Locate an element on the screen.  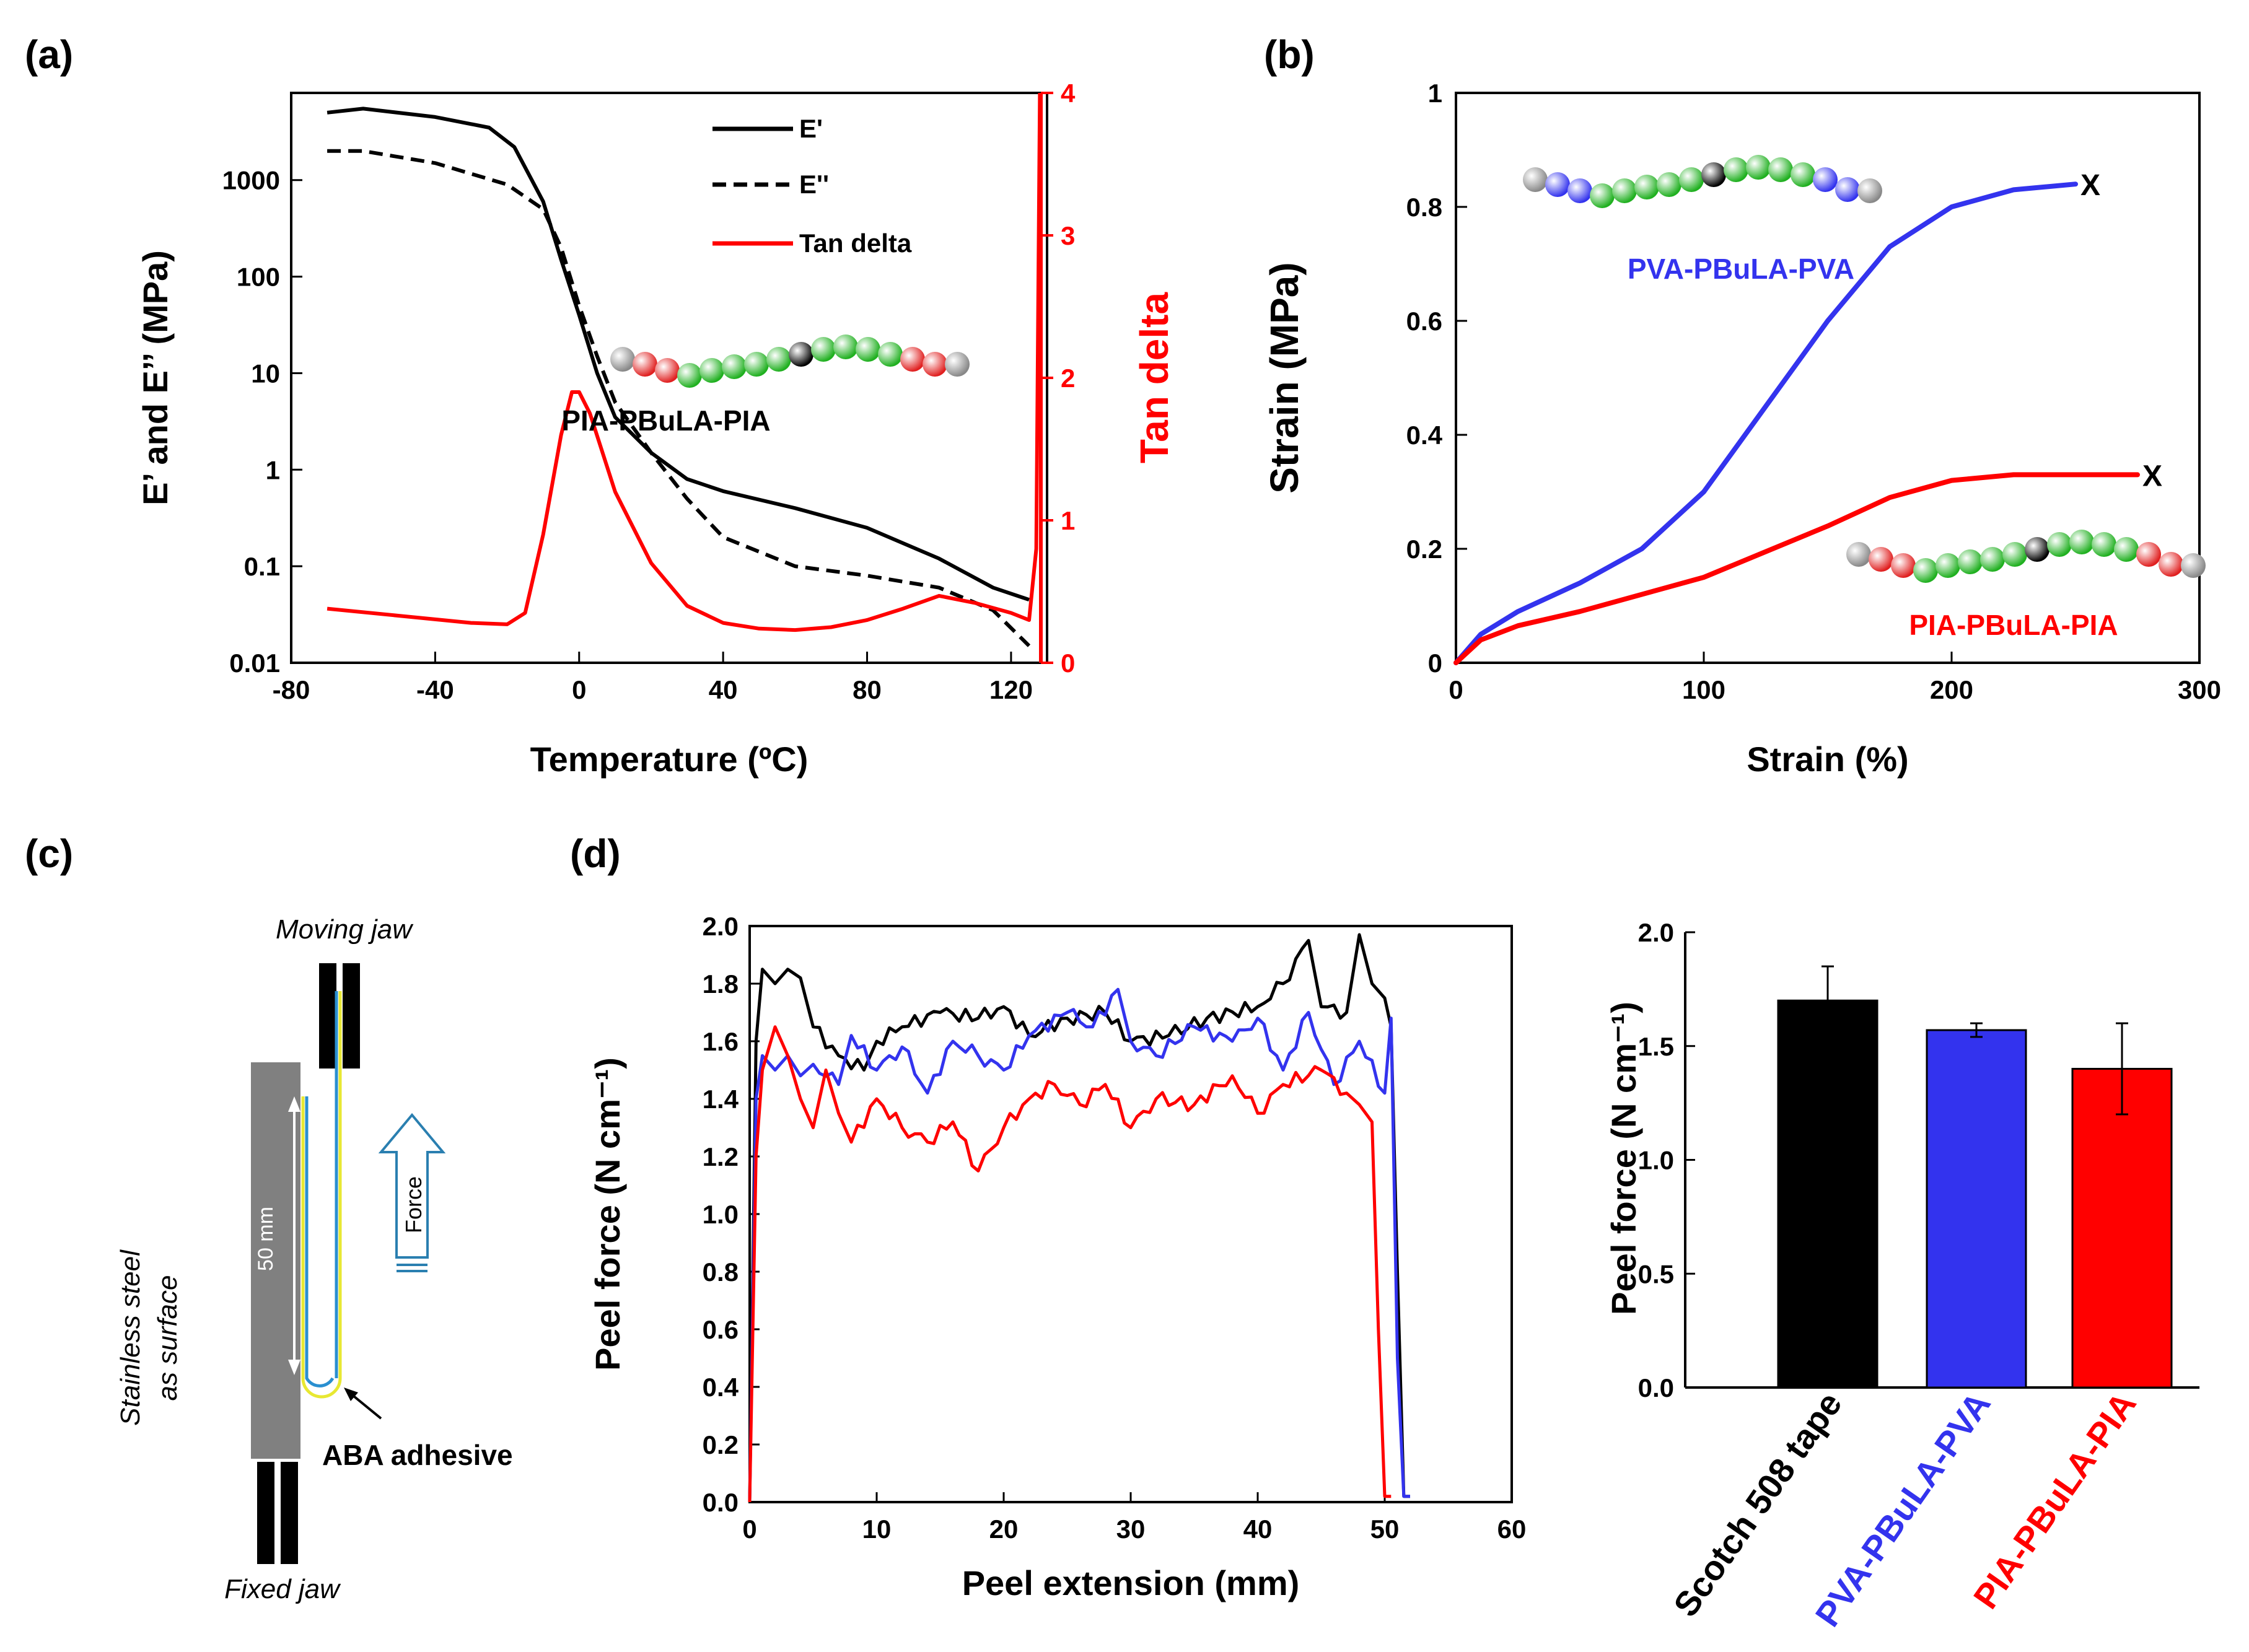
y-tick-label-a: 10 is located at coordinates (265, 373).